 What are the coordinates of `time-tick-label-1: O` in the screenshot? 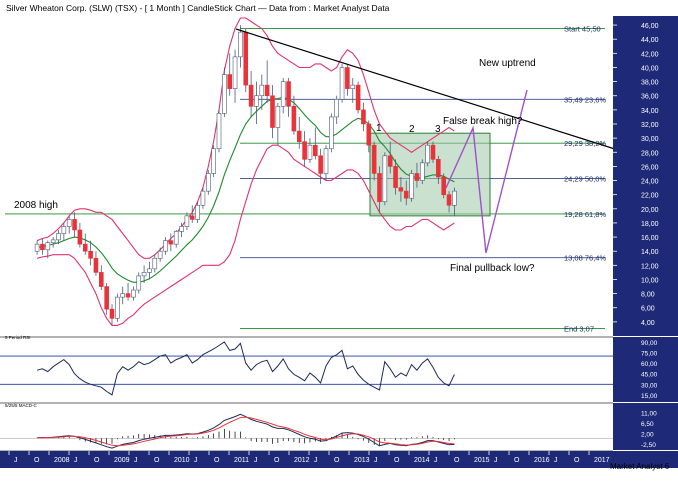 It's located at (37, 460).